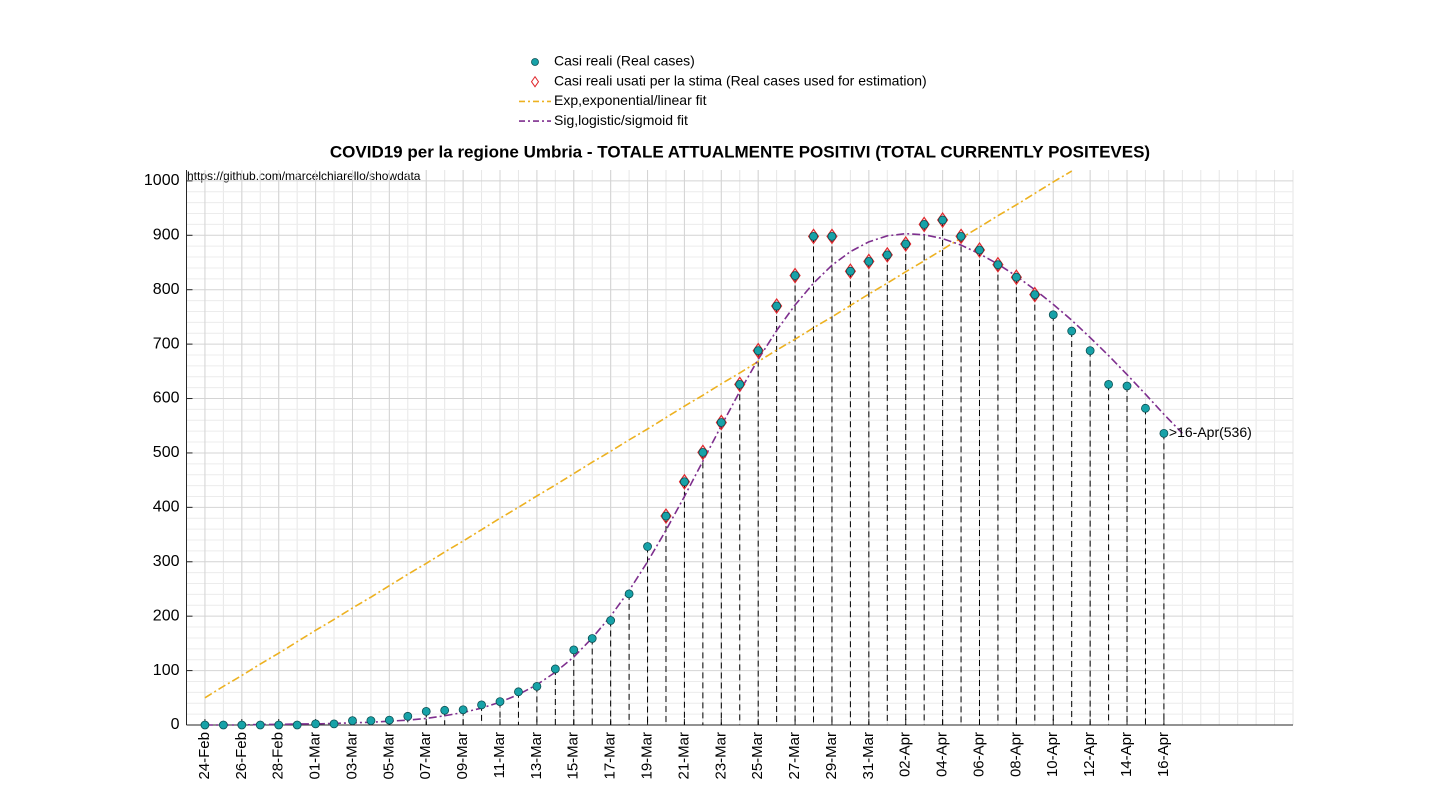  What do you see at coordinates (166, 615) in the screenshot?
I see `y-tick-label: 200` at bounding box center [166, 615].